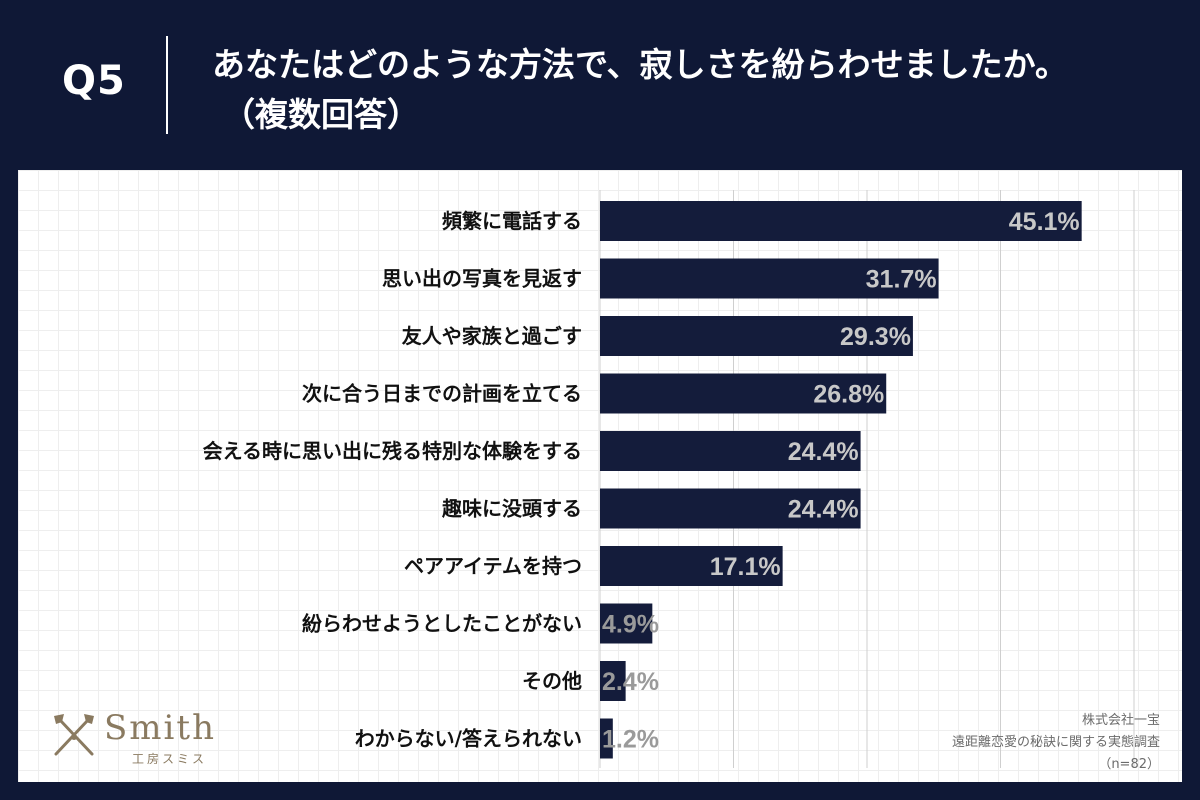  Describe the element at coordinates (442, 394) in the screenshot. I see `category-label: 次に合う日までの計画を立てる` at that location.